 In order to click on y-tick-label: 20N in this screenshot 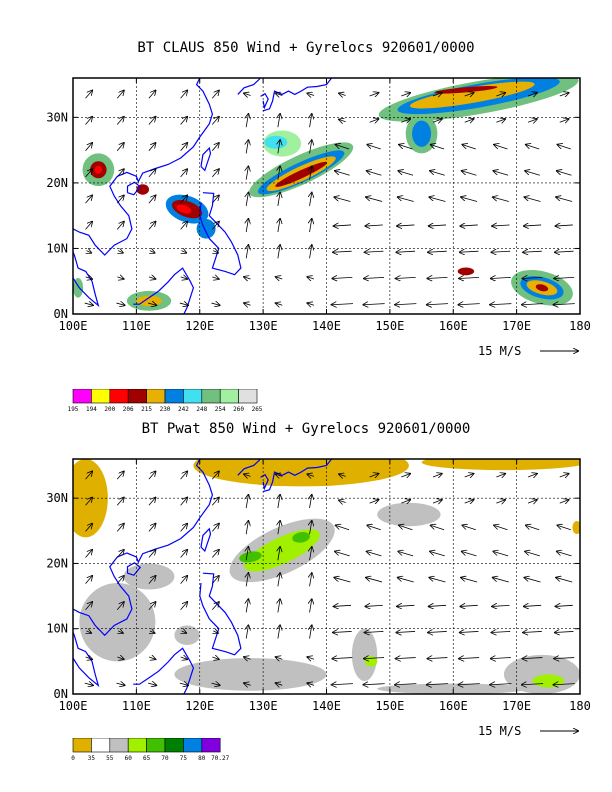, I will do `click(57, 183)`.